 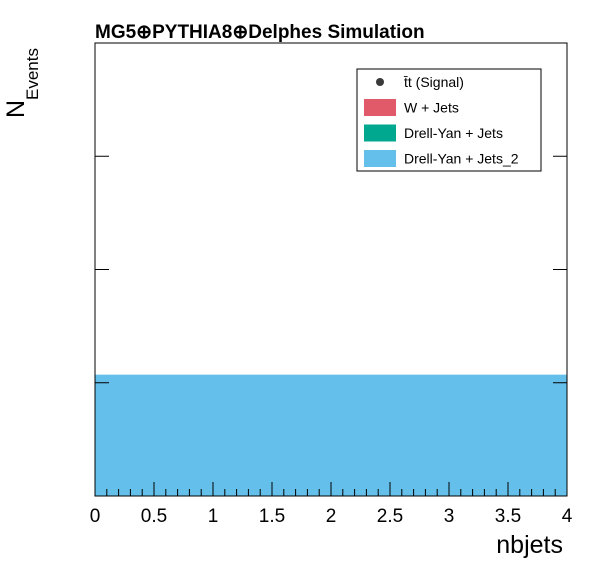 I want to click on x-tick-label: 1, so click(x=213, y=516).